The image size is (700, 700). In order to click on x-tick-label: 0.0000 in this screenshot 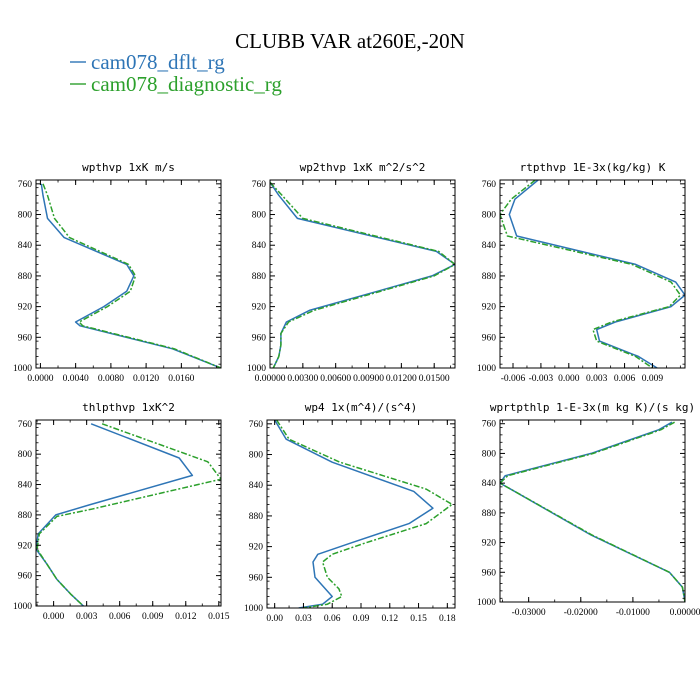, I will do `click(40, 379)`.